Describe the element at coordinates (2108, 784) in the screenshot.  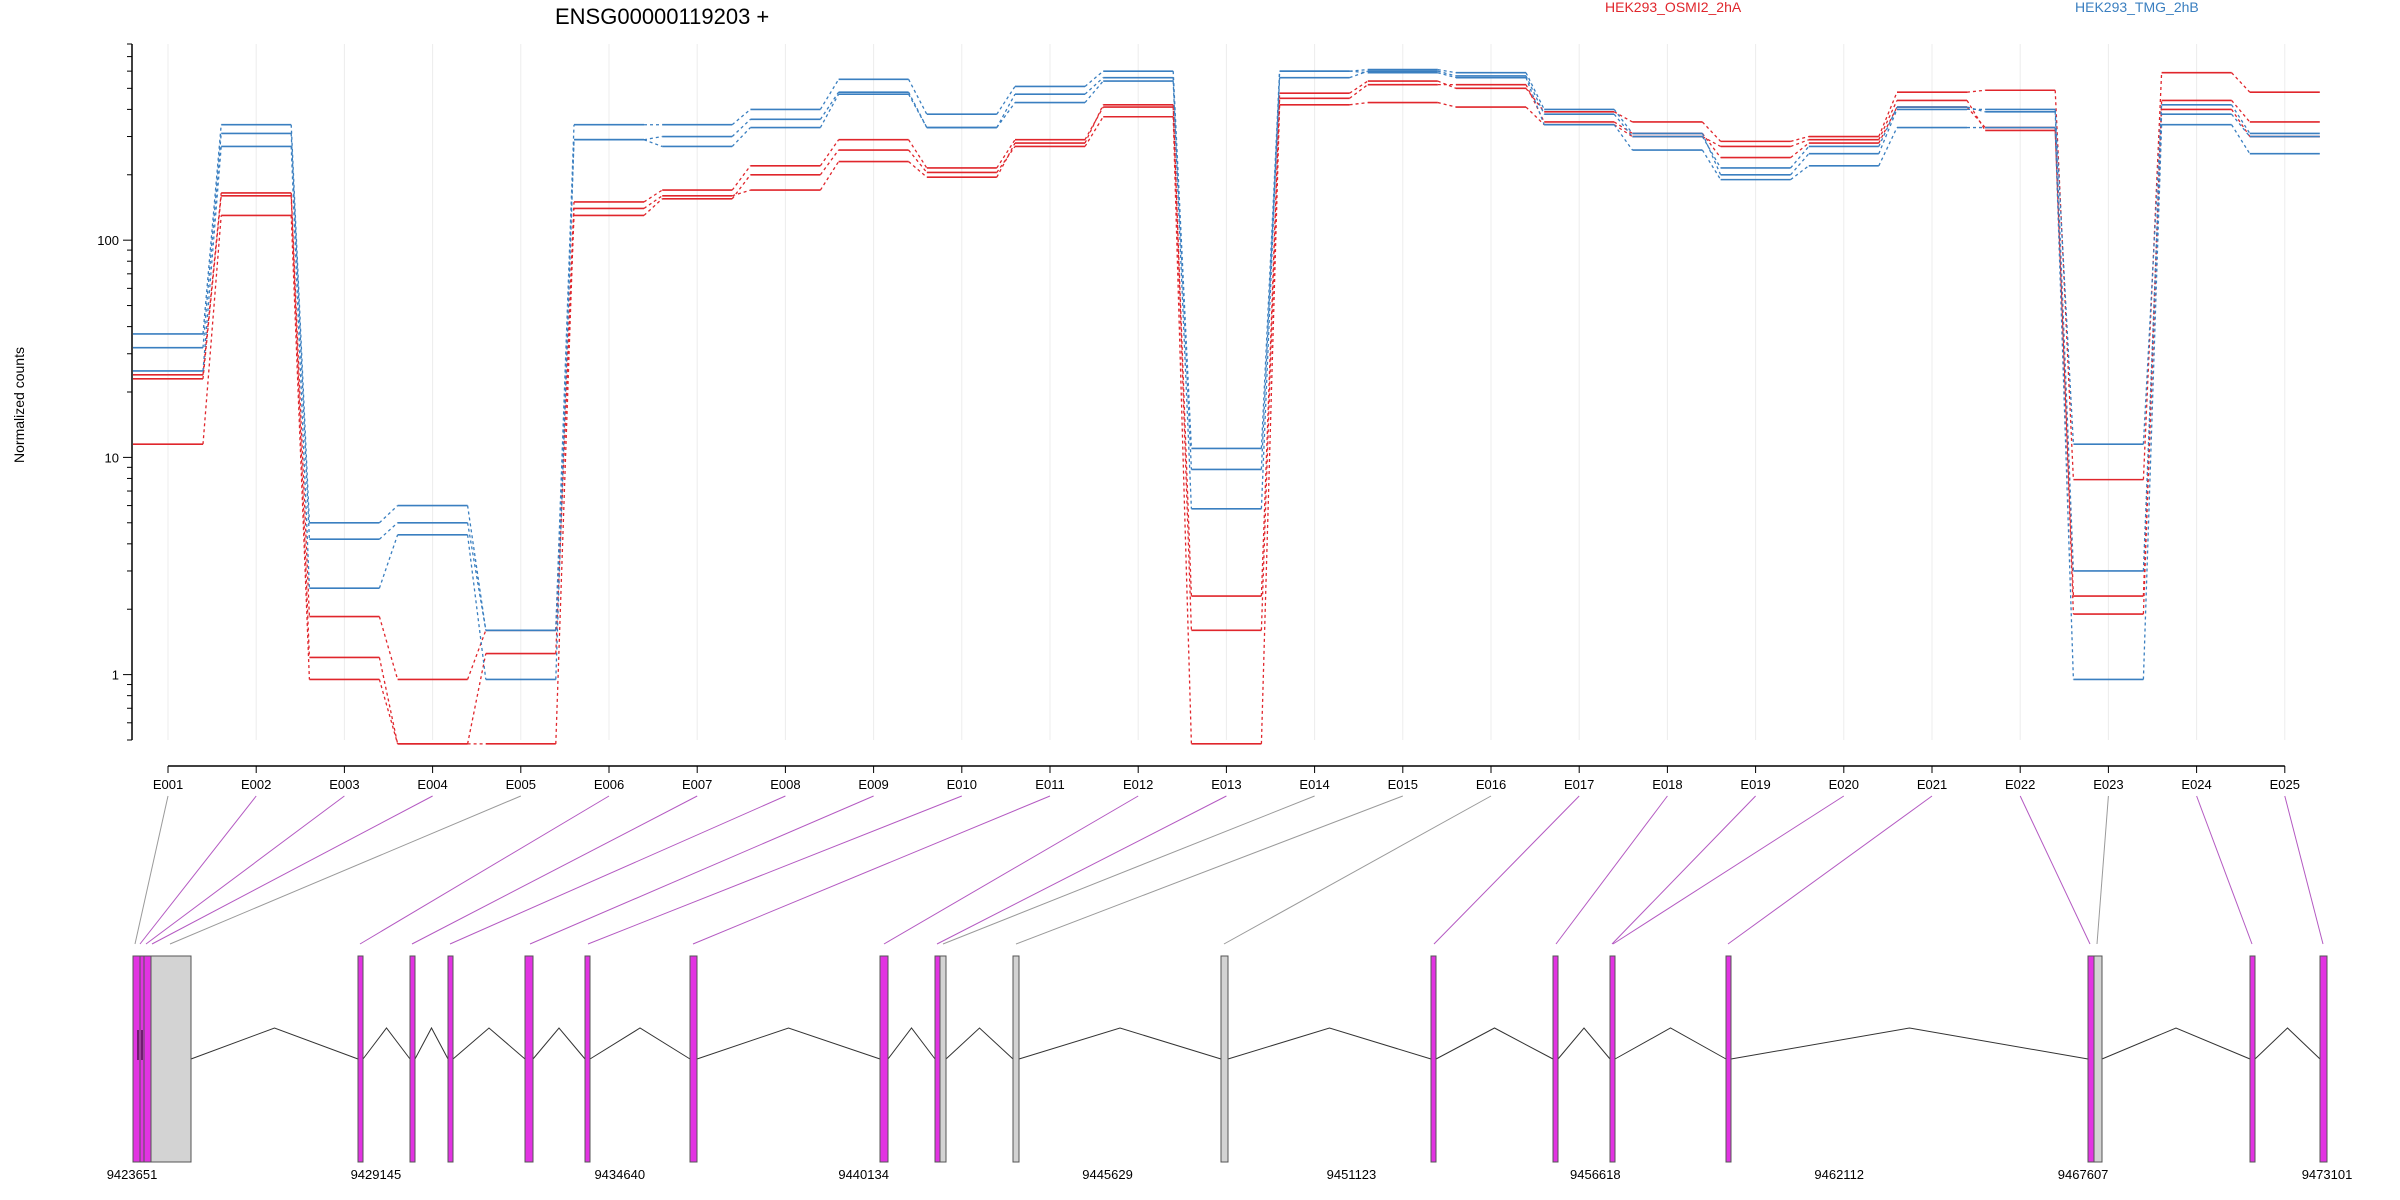
I see `x-tick-label: E023` at that location.